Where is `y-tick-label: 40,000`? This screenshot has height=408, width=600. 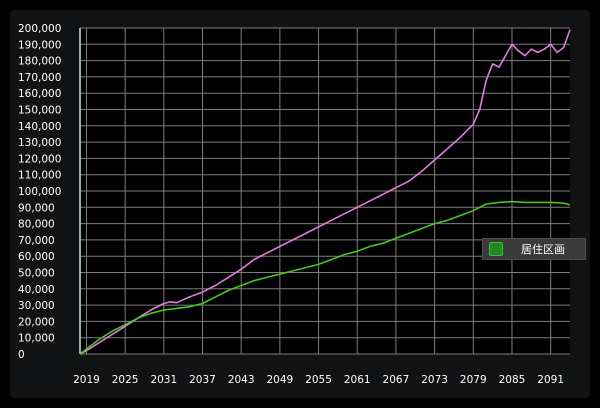 y-tick-label: 40,000 is located at coordinates (36, 290).